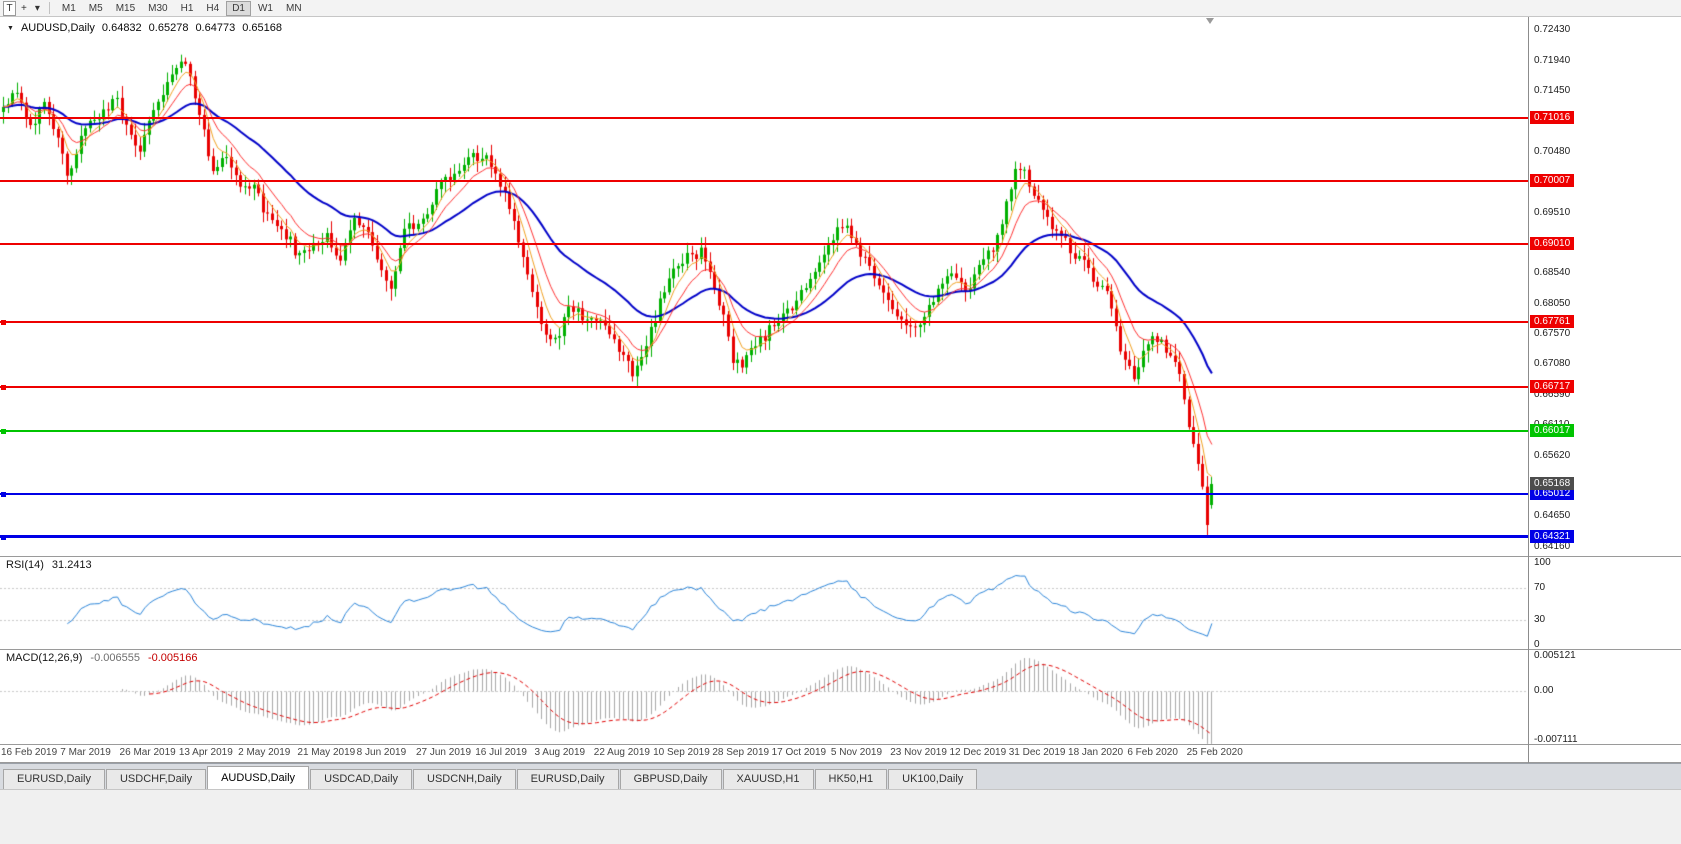 The width and height of the screenshot is (1681, 844). I want to click on chart-tab-audusd-daily: AUDUSD,Daily, so click(258, 777).